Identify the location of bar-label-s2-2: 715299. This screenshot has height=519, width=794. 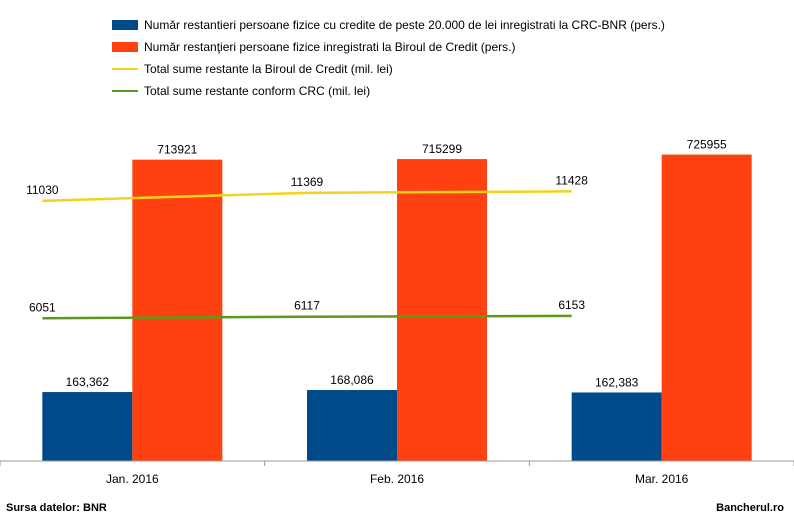
(442, 149).